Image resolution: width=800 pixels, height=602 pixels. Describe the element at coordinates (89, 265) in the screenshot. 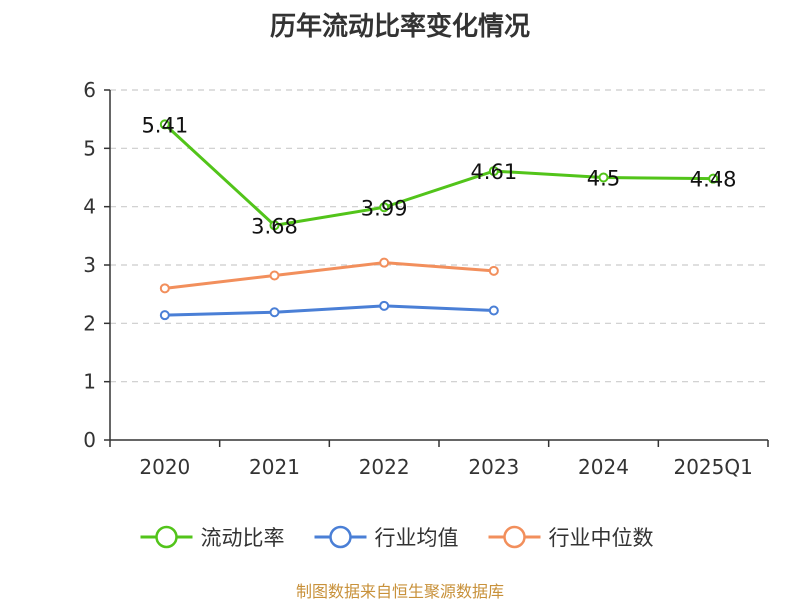

I see `y-tick-label: 3` at that location.